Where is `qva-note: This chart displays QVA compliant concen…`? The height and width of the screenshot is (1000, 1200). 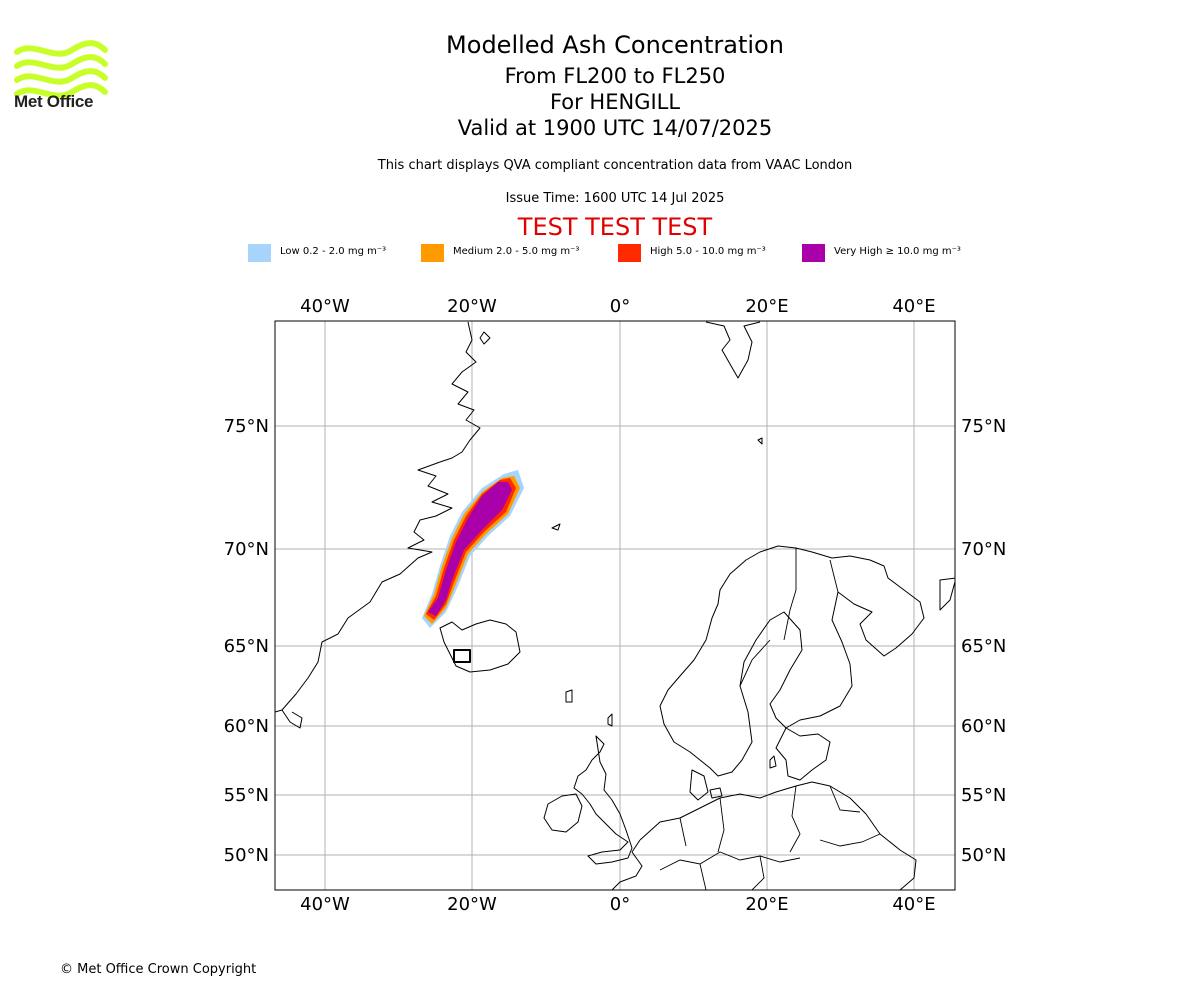 qva-note: This chart displays QVA compliant concen… is located at coordinates (615, 165).